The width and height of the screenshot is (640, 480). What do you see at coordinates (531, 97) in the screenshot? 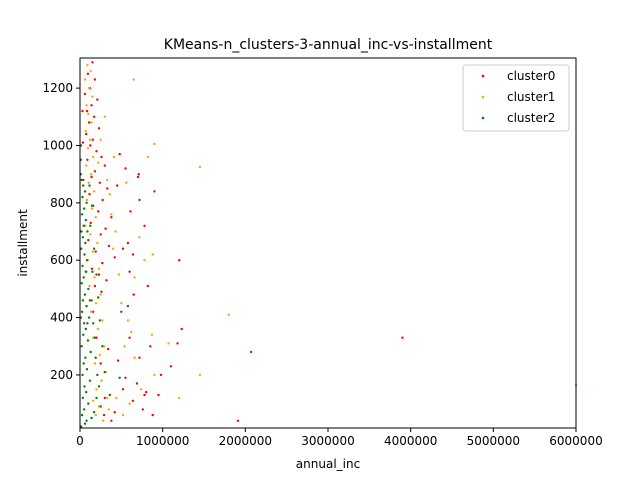
I see `legend-label-cluster1: cluster1` at bounding box center [531, 97].